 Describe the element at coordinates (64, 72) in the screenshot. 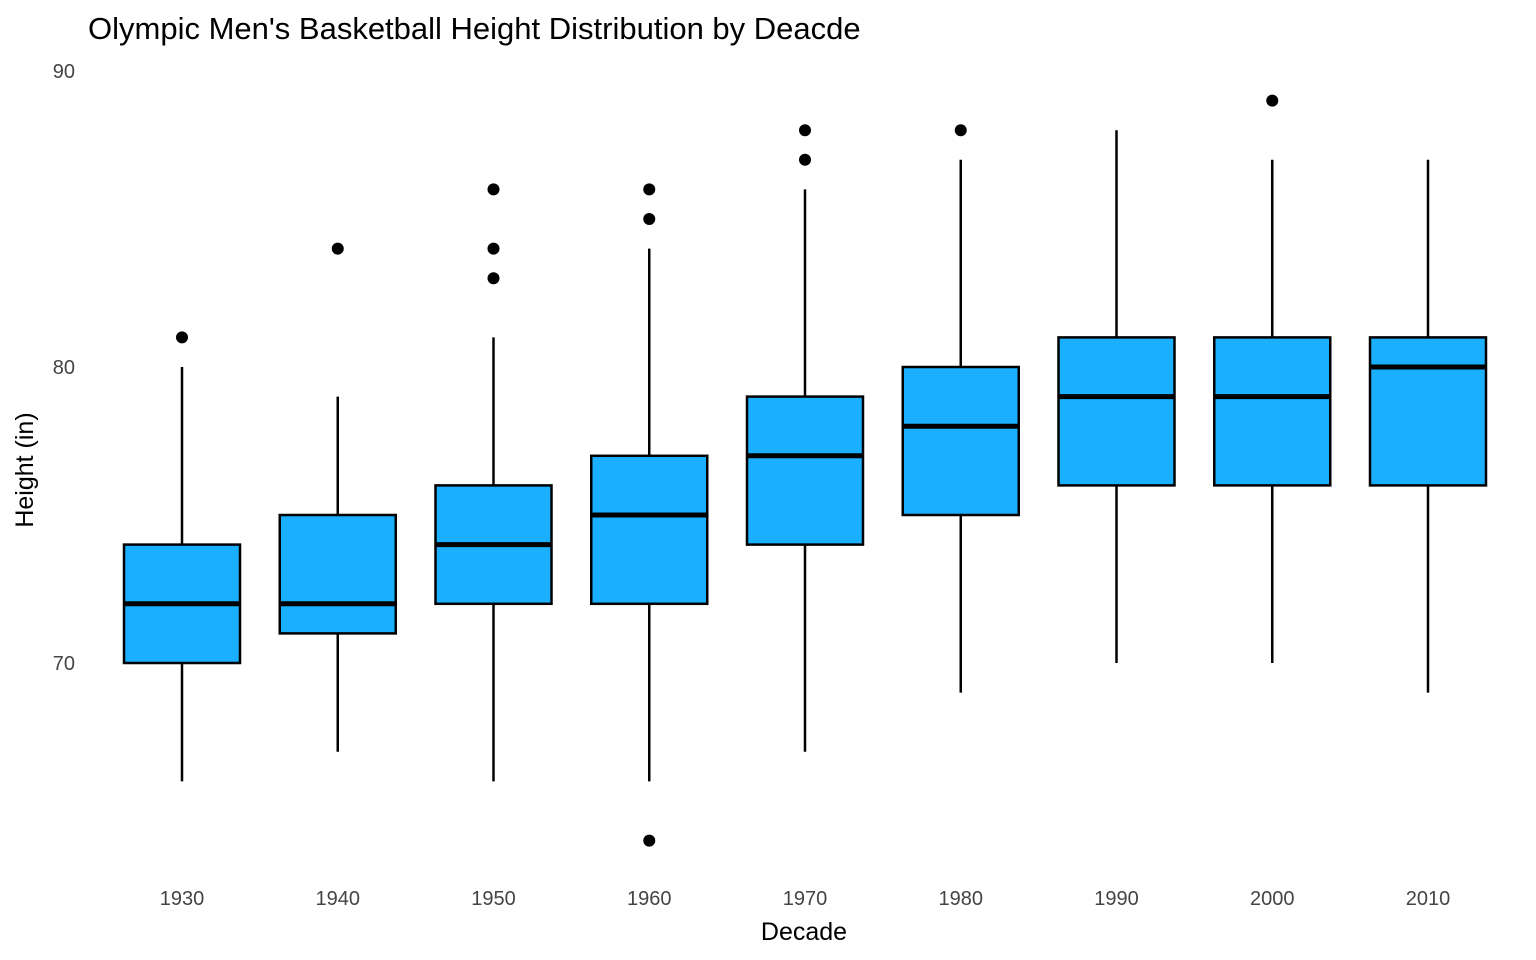

I see `y-tick-label: 90` at that location.